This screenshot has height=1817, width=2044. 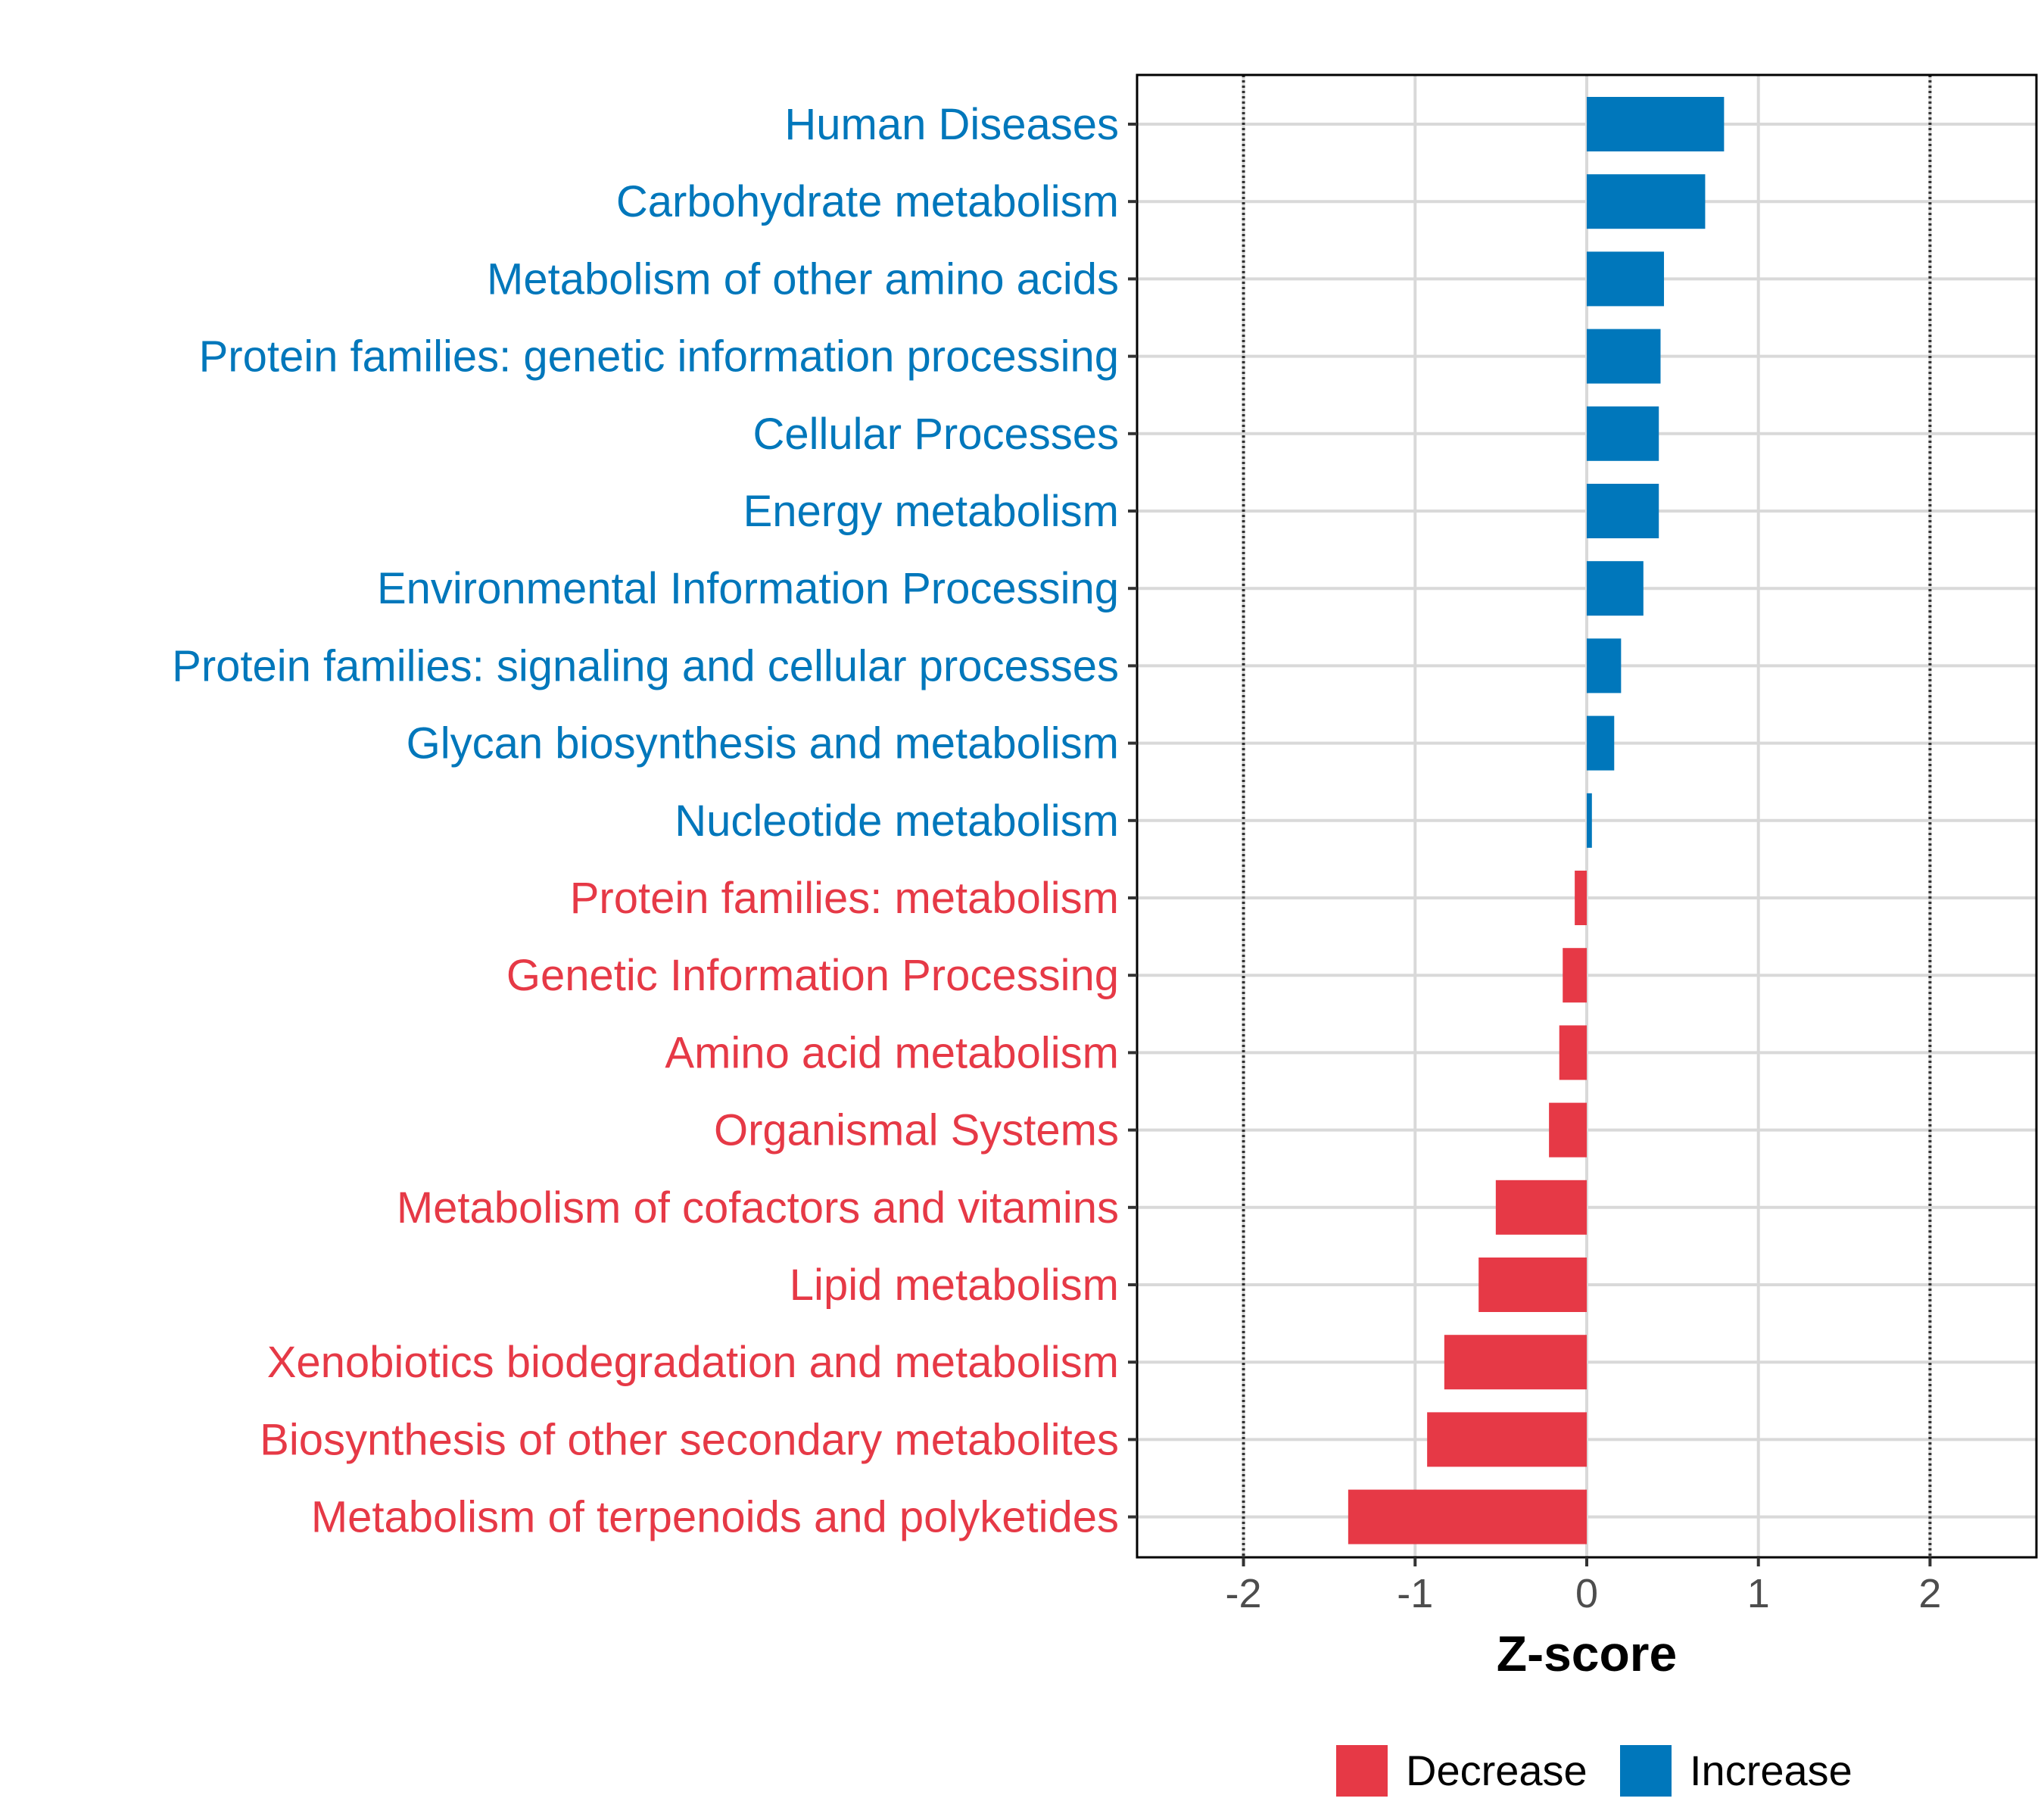 I want to click on category-label: Metabolism of other amino acids, so click(x=803, y=279).